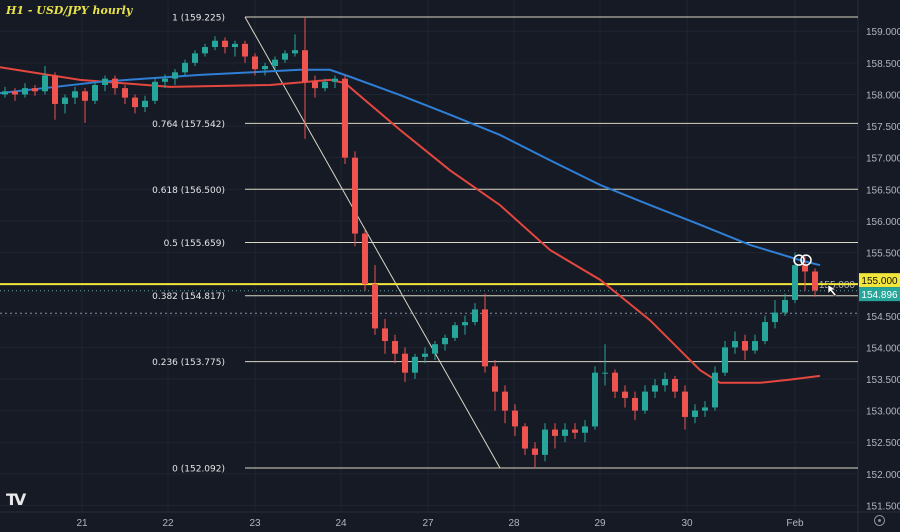 The image size is (900, 532). I want to click on tradingview-logo: TV, so click(16, 499).